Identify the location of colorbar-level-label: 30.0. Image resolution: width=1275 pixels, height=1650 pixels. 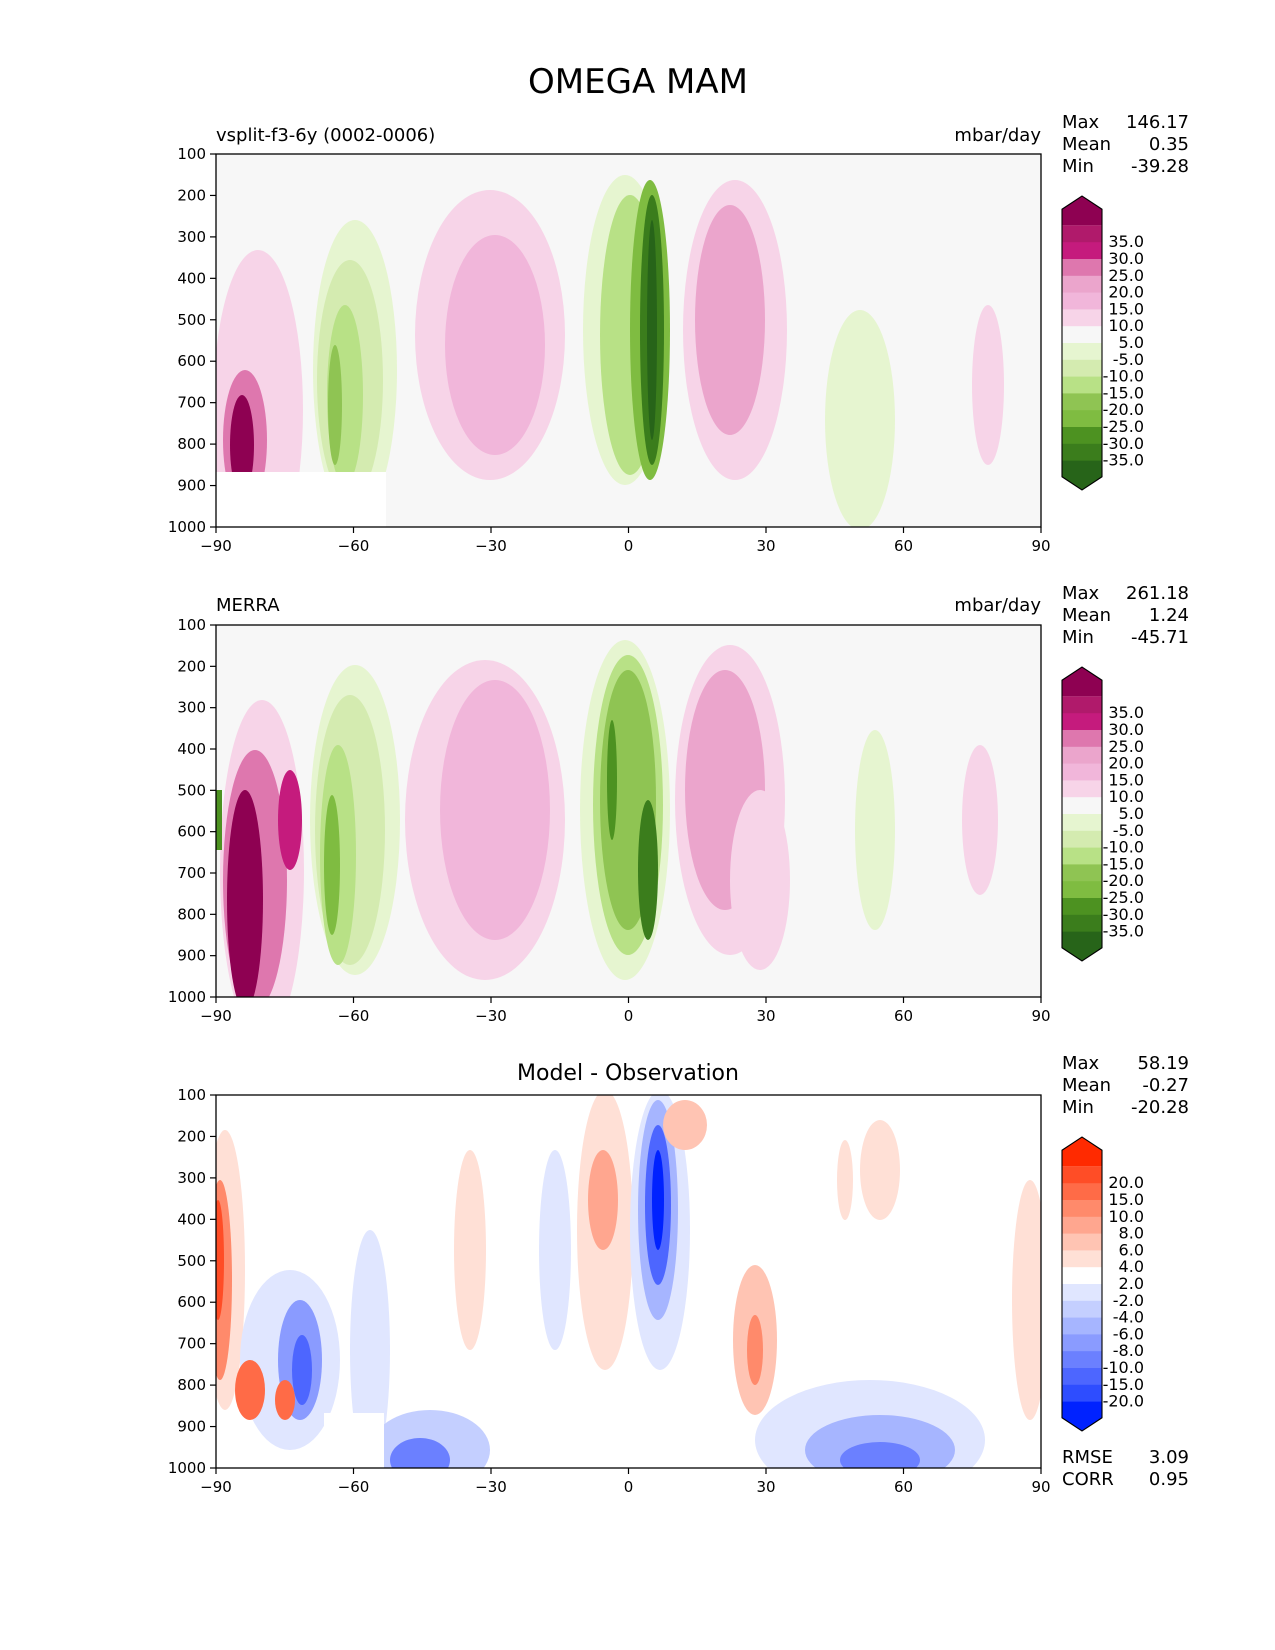
(1126, 729).